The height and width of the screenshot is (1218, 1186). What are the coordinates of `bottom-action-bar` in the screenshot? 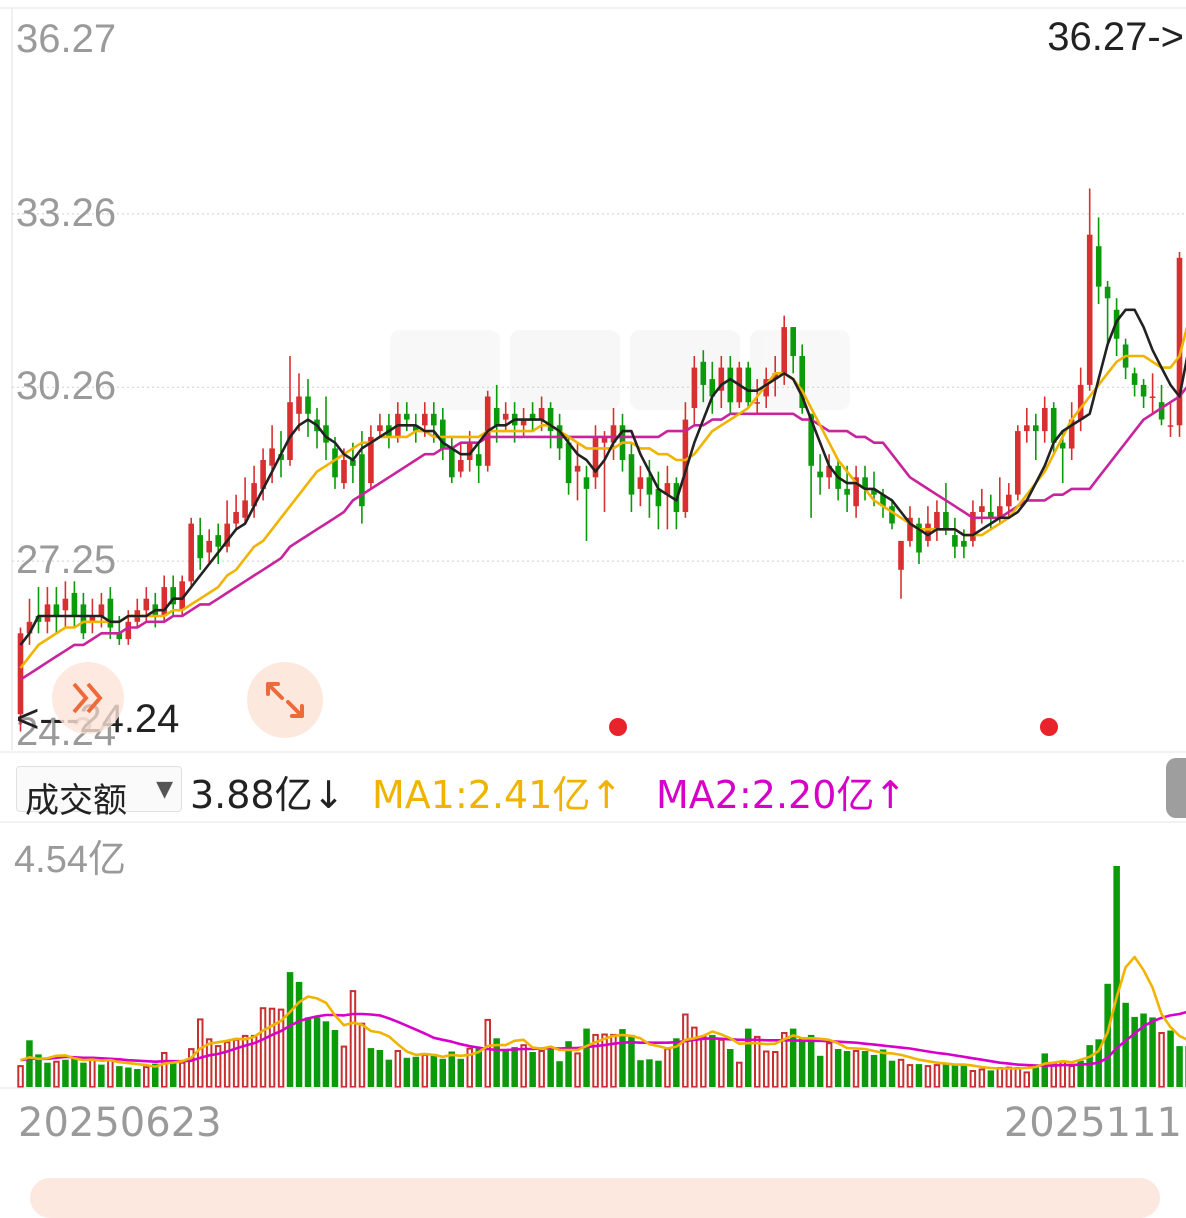 It's located at (595, 1198).